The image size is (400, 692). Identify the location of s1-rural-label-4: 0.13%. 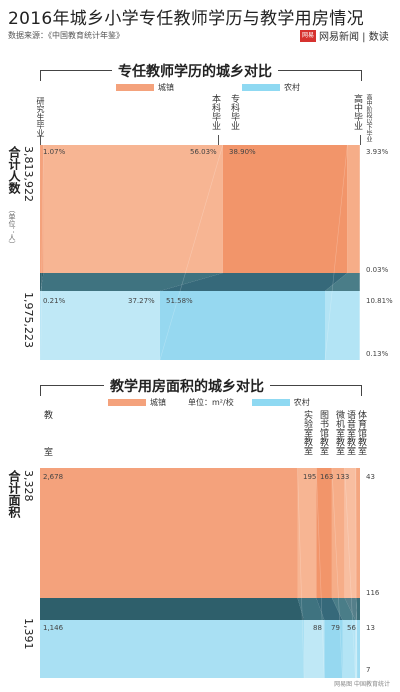
(377, 354).